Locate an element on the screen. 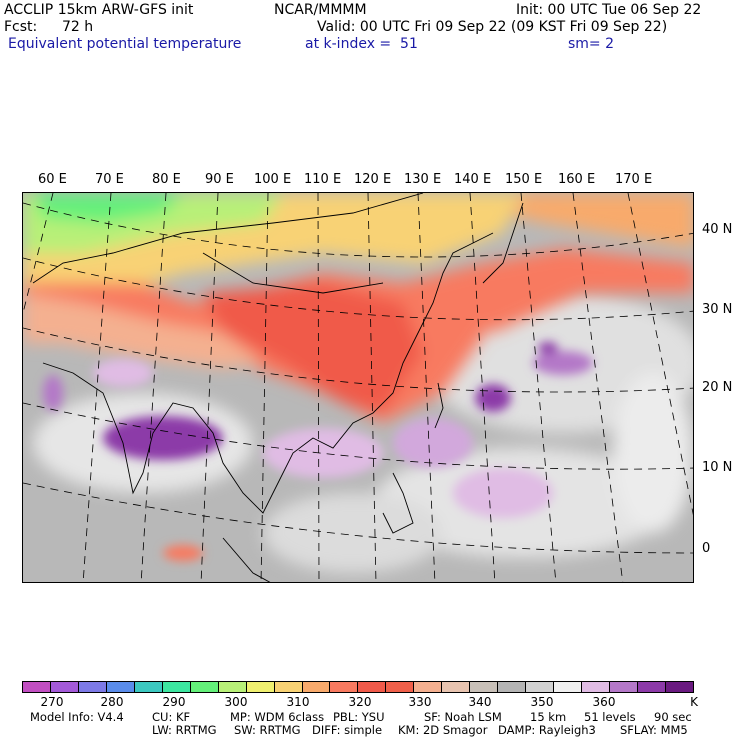  colorbar-tick: 270 is located at coordinates (52, 702).